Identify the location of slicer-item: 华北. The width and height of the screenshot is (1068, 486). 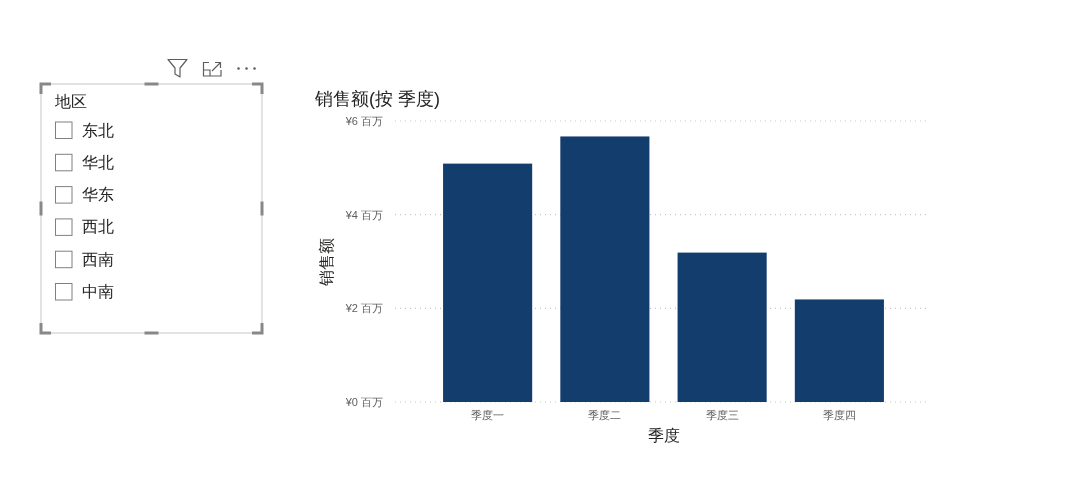
(98, 162).